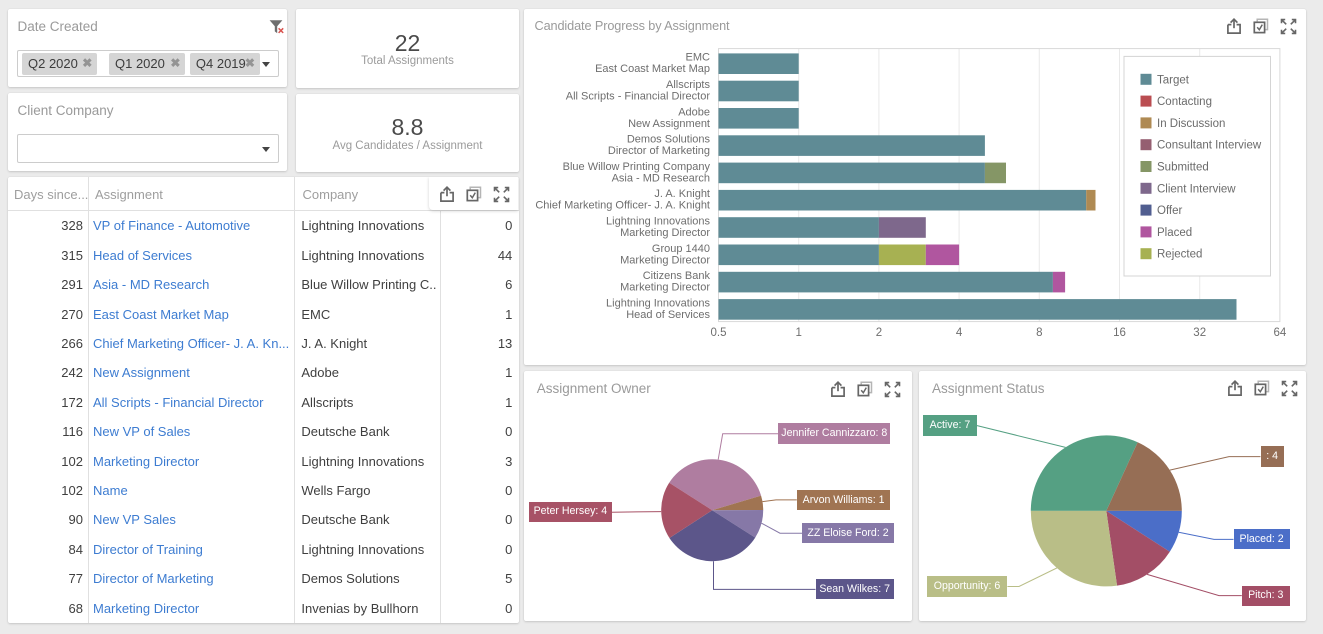  Describe the element at coordinates (879, 333) in the screenshot. I see `svg-text: 2` at that location.